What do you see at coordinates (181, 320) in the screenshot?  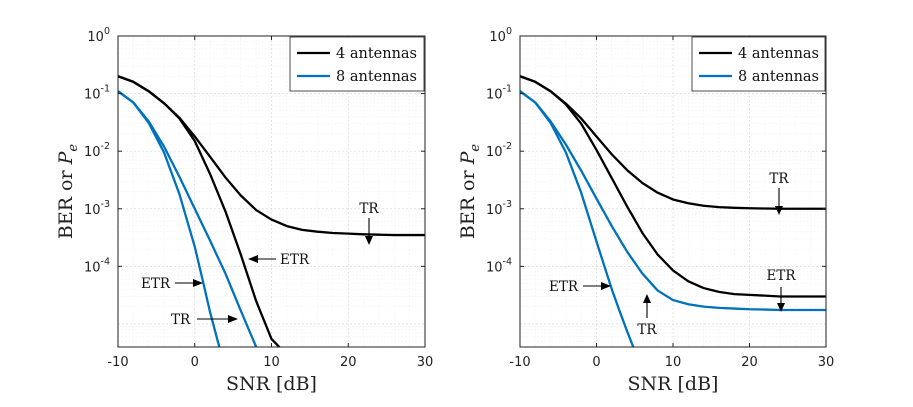 I see `left-annotation-tr-blue: TR` at bounding box center [181, 320].